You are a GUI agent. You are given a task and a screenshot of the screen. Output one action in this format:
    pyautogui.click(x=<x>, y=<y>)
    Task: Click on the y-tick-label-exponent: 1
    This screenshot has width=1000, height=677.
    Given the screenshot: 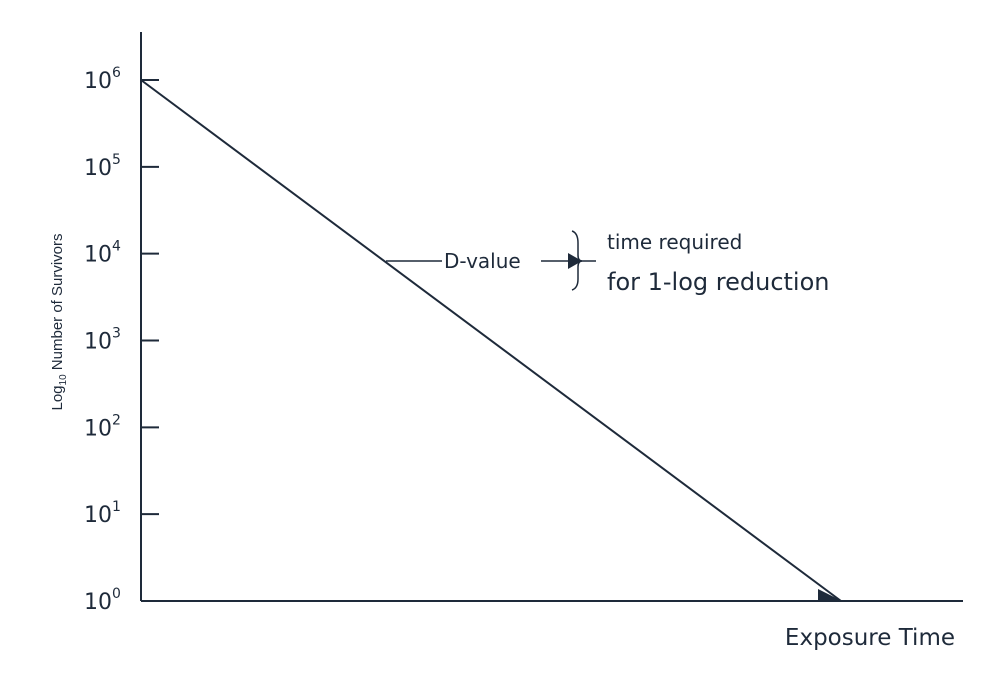 What is the action you would take?
    pyautogui.click(x=116, y=507)
    